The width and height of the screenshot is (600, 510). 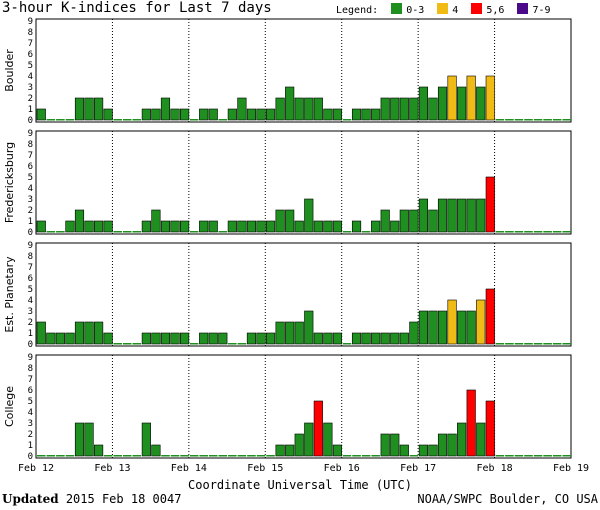 I want to click on credit-text: NOAA/SWPC Boulder, CO USA, so click(x=507, y=499).